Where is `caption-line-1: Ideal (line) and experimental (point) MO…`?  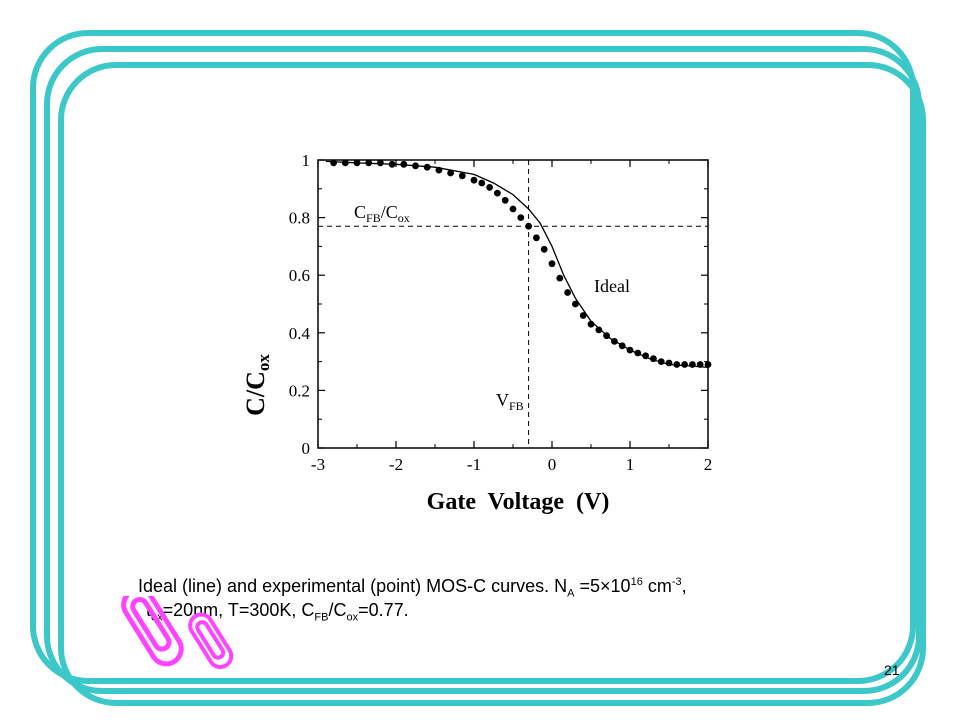 caption-line-1: Ideal (line) and experimental (point) MO… is located at coordinates (412, 588).